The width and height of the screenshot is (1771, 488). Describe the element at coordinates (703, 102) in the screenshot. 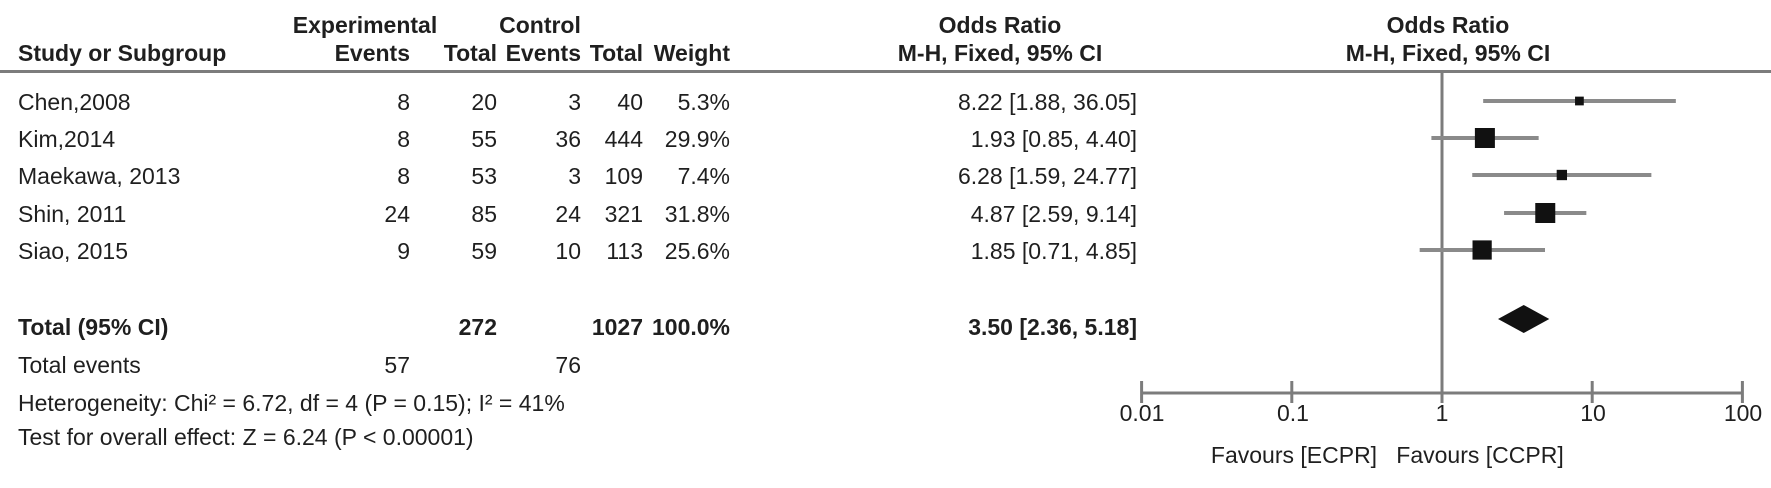

I see `study-row-0-weight: 5.3%` at that location.